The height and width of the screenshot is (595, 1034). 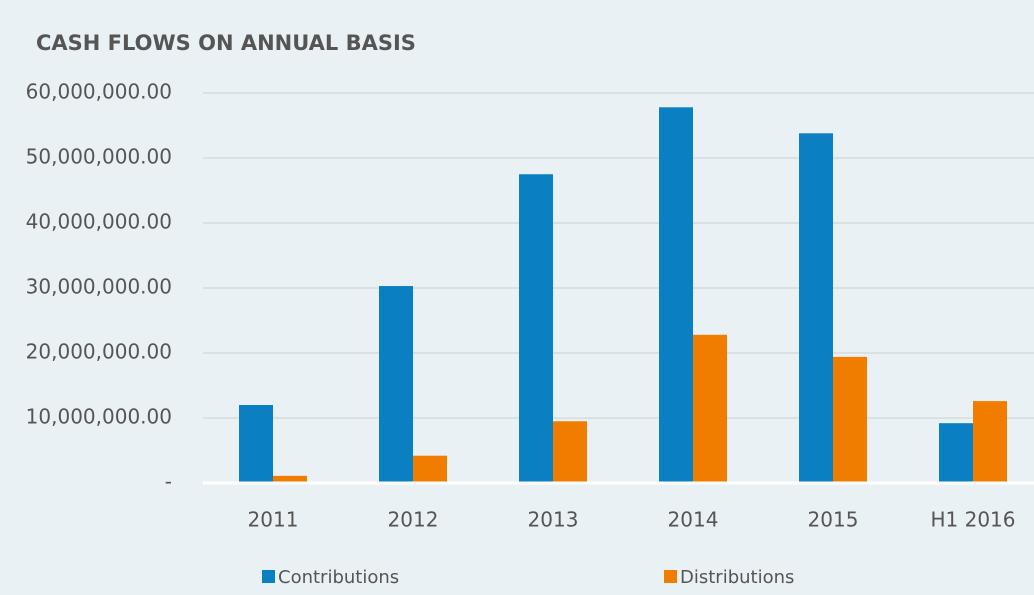 What do you see at coordinates (99, 157) in the screenshot?
I see `y-tick-label: 50,000,000.00` at bounding box center [99, 157].